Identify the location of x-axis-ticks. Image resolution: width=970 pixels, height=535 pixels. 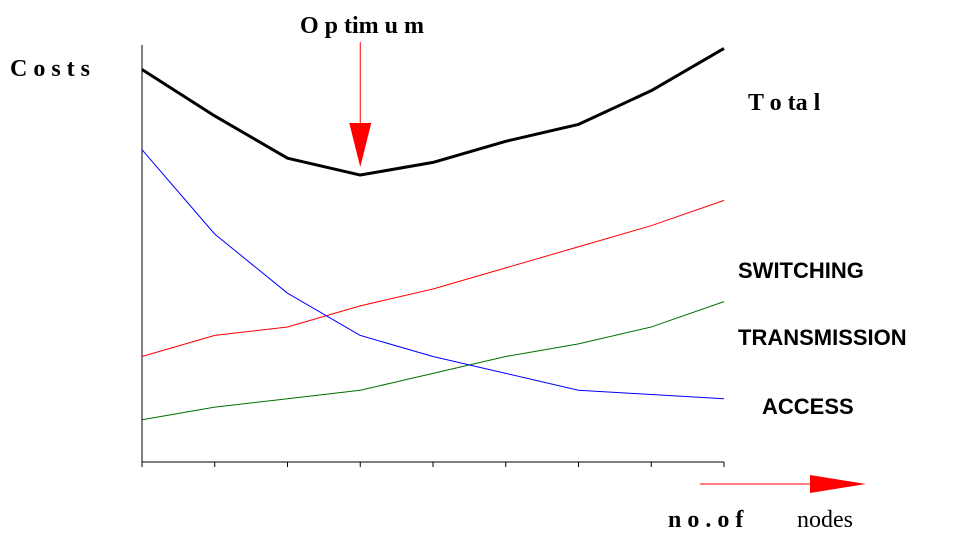
(433, 464).